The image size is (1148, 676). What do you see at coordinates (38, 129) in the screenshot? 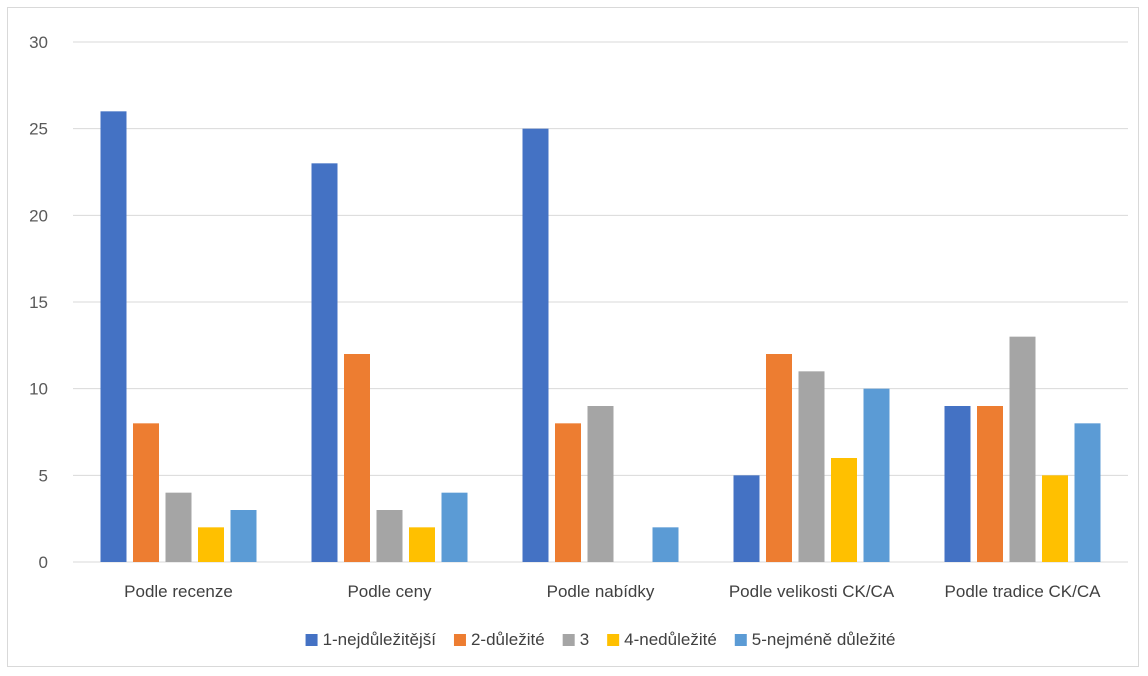
I see `y-tick-label: 25` at bounding box center [38, 129].